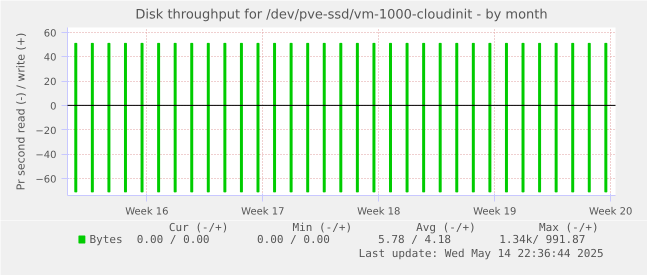  I want to click on y-tick-label: −60, so click(46, 180).